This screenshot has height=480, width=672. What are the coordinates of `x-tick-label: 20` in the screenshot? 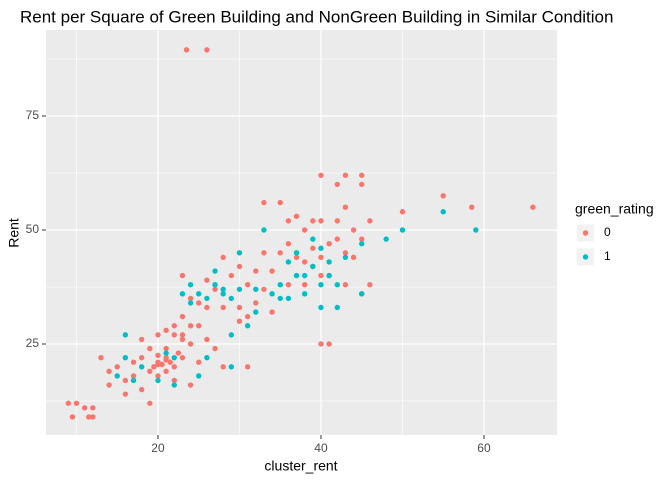 It's located at (158, 448).